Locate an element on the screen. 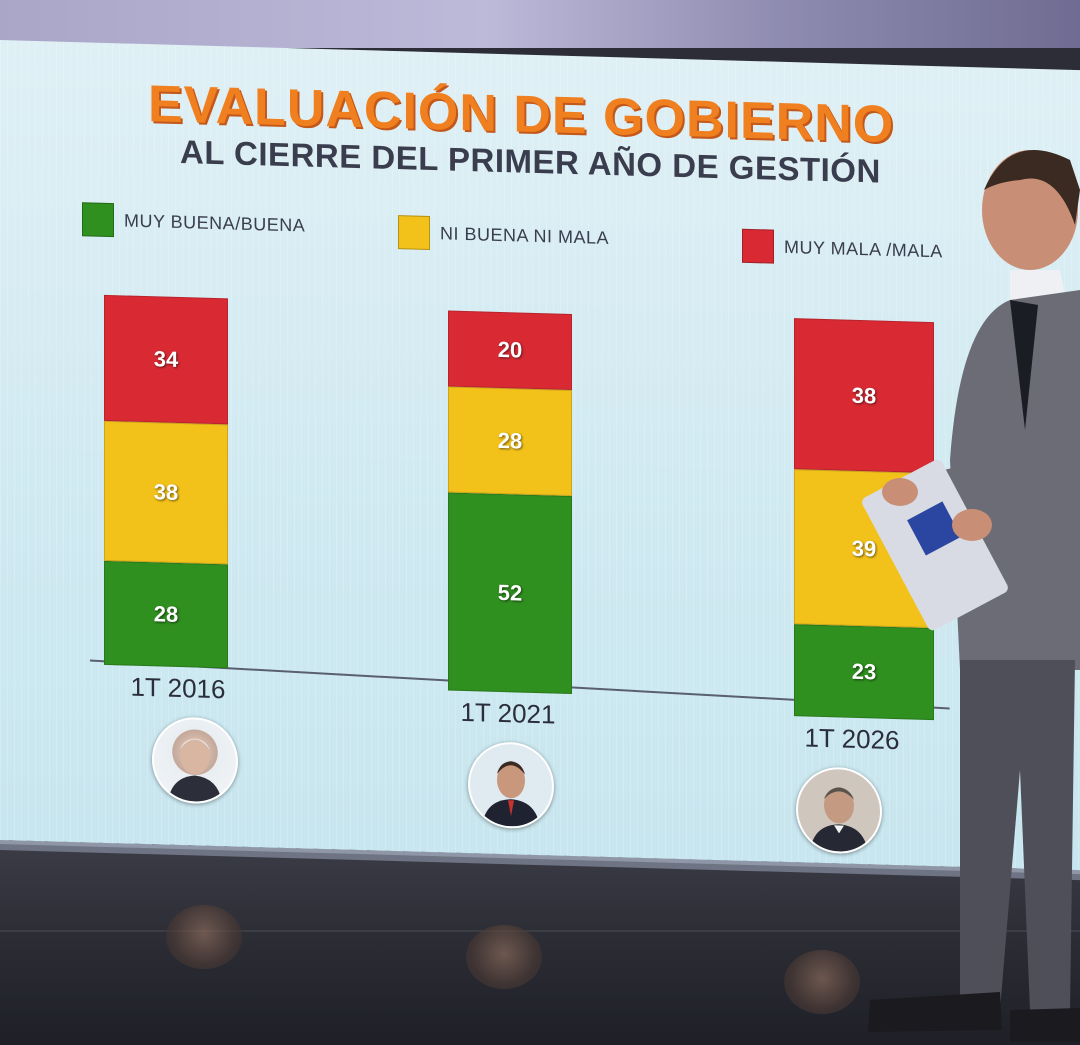  presenter-hair is located at coordinates (1032, 187).